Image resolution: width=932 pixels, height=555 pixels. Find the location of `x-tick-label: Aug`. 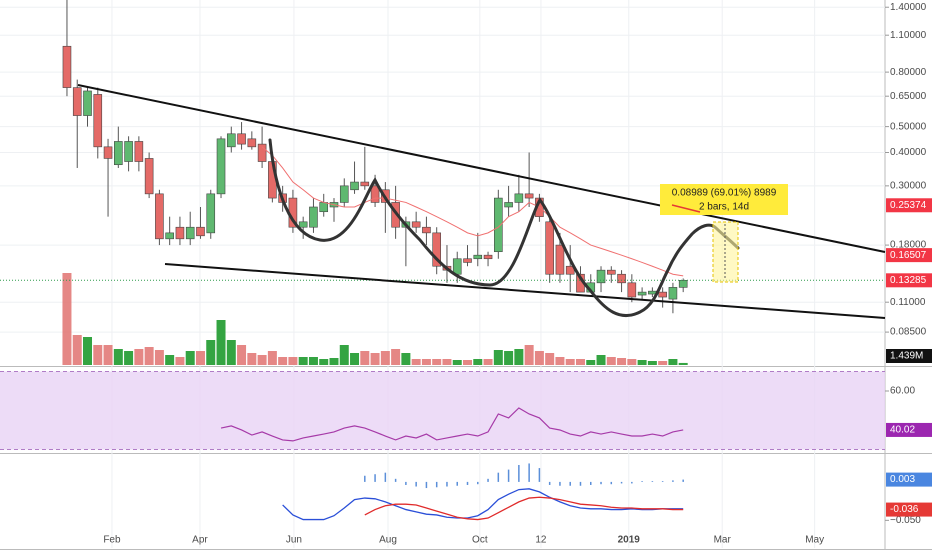

x-tick-label: Aug is located at coordinates (388, 540).